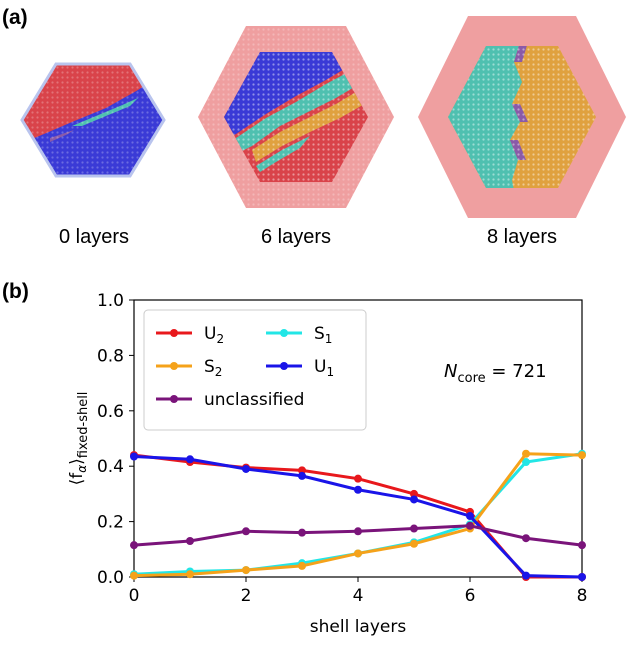 The image size is (631, 647). I want to click on n-core-annotation: Ncore = 721, so click(495, 373).